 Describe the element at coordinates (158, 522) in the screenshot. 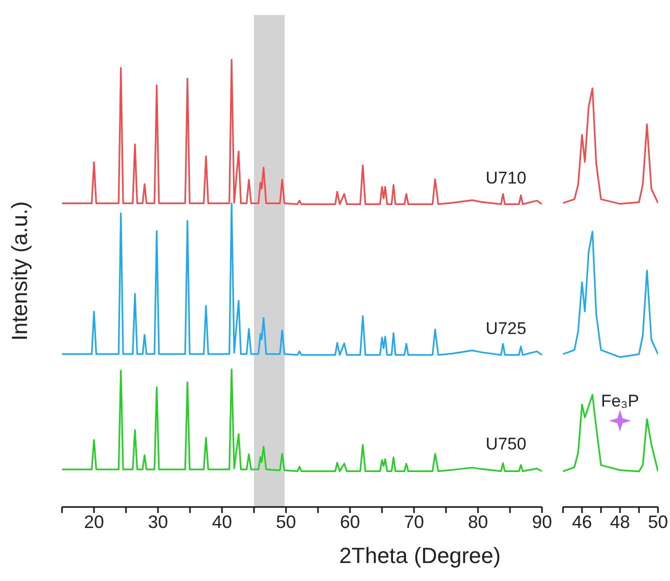

I see `x-tick-label: 30` at that location.